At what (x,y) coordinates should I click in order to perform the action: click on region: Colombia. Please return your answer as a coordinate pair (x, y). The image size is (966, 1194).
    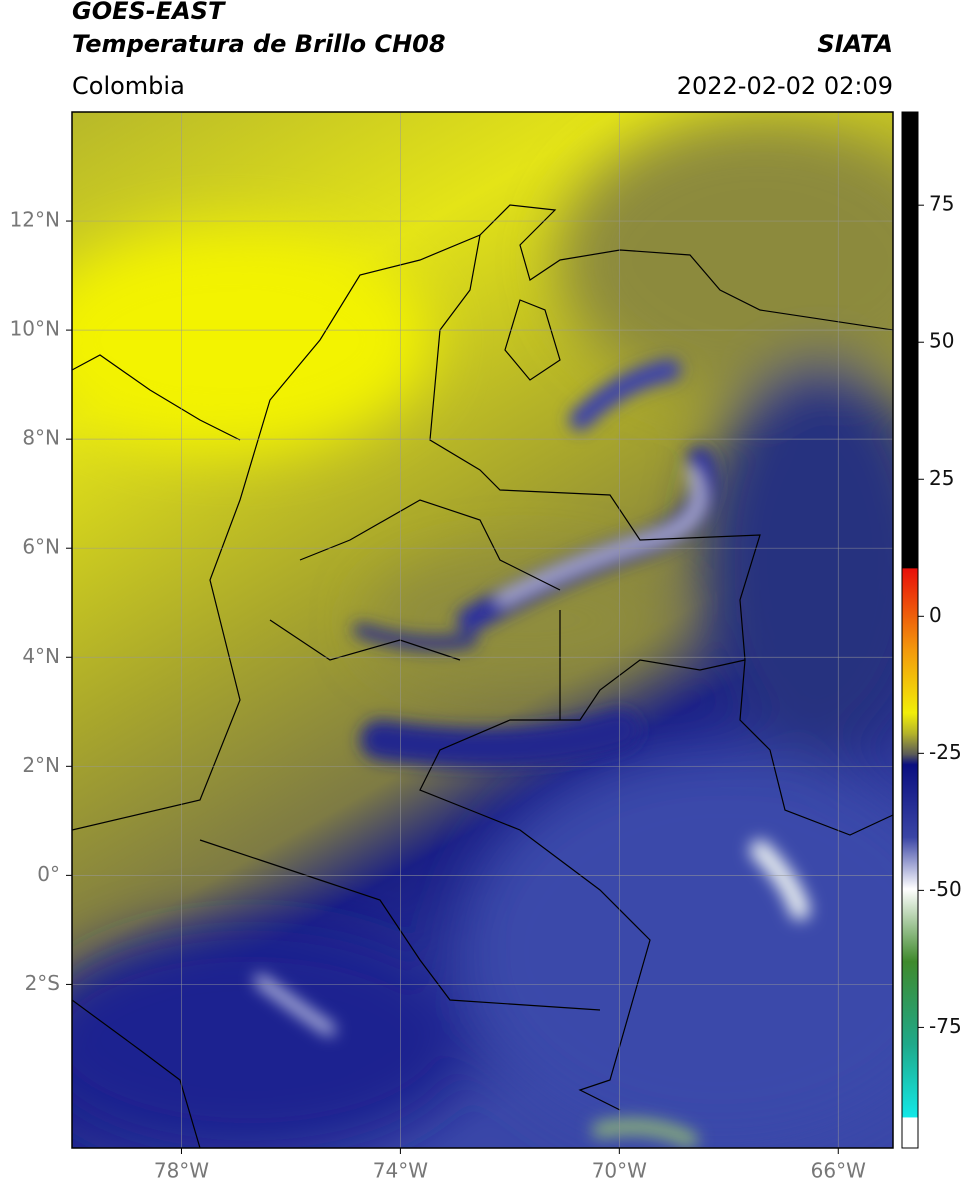
    Looking at the image, I should click on (128, 86).